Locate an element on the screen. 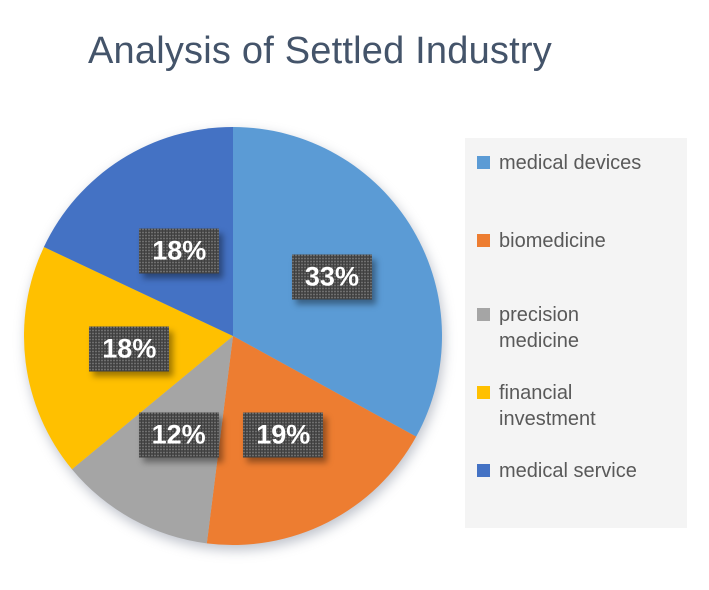 This screenshot has width=709, height=590. chart-title: Analysis of Settled Industry is located at coordinates (320, 51).